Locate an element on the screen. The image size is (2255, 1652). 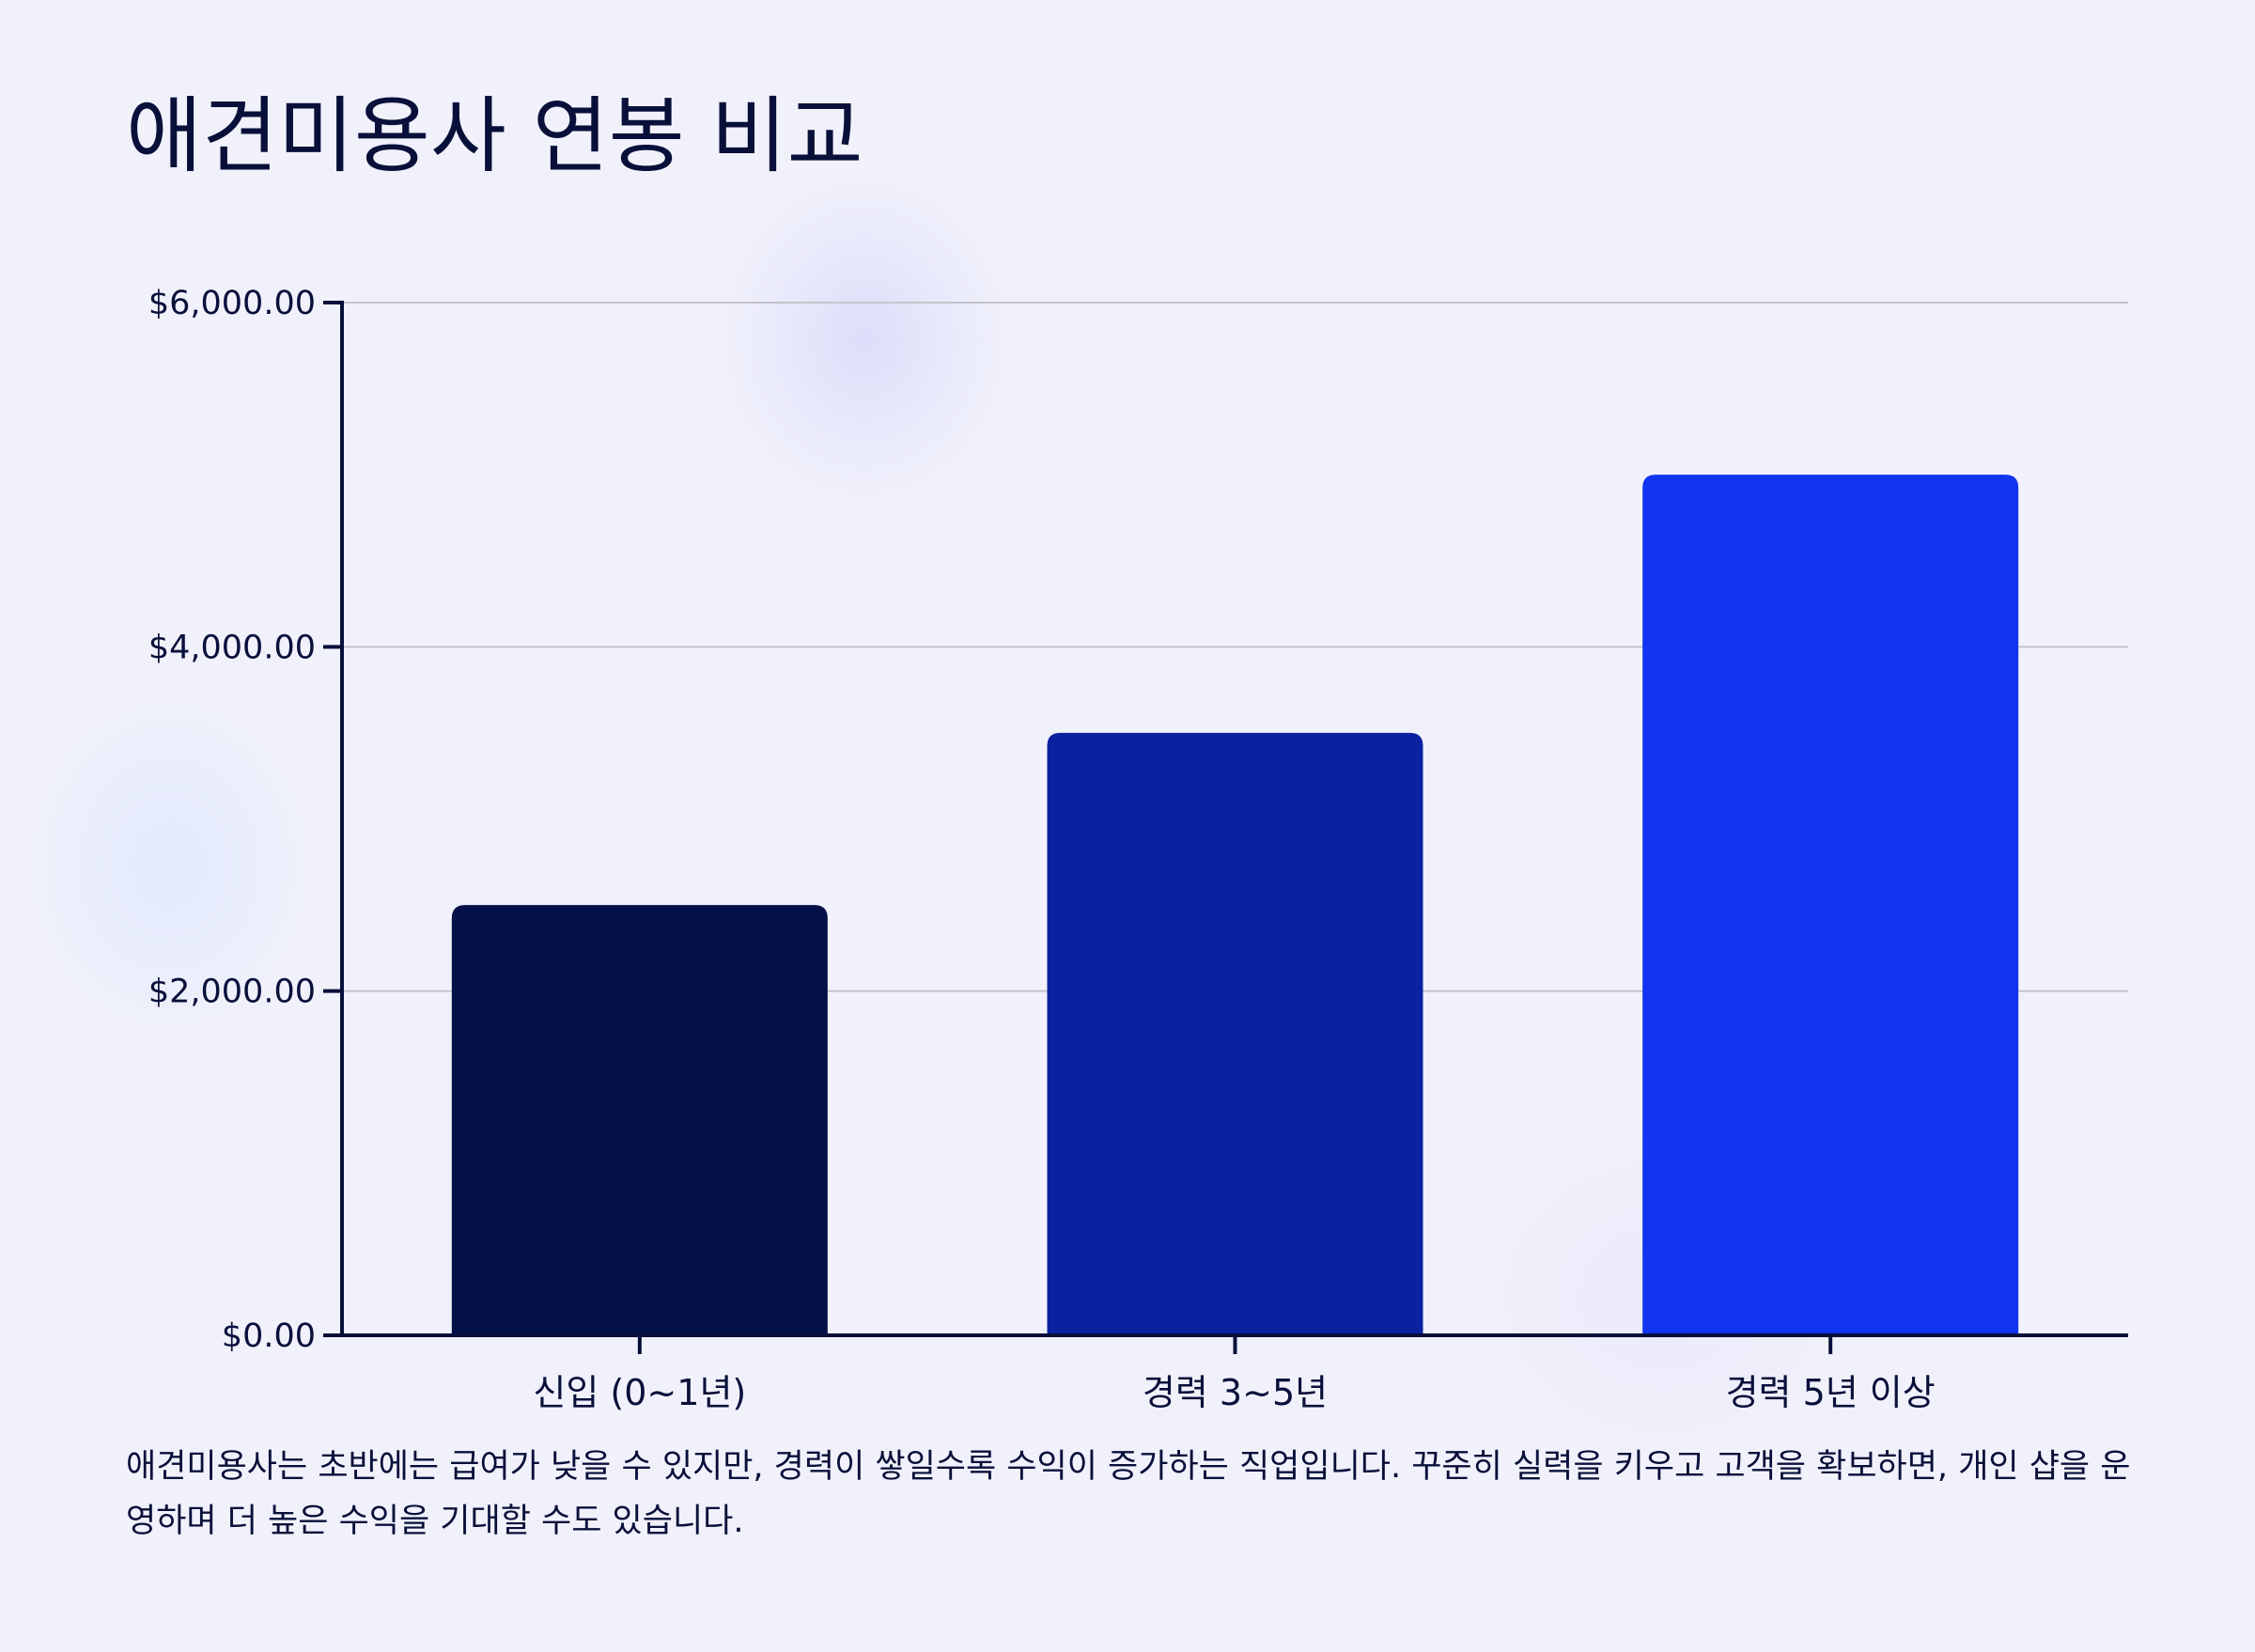
x-tick-label: 신입 (0~1년) is located at coordinates (639, 1392).